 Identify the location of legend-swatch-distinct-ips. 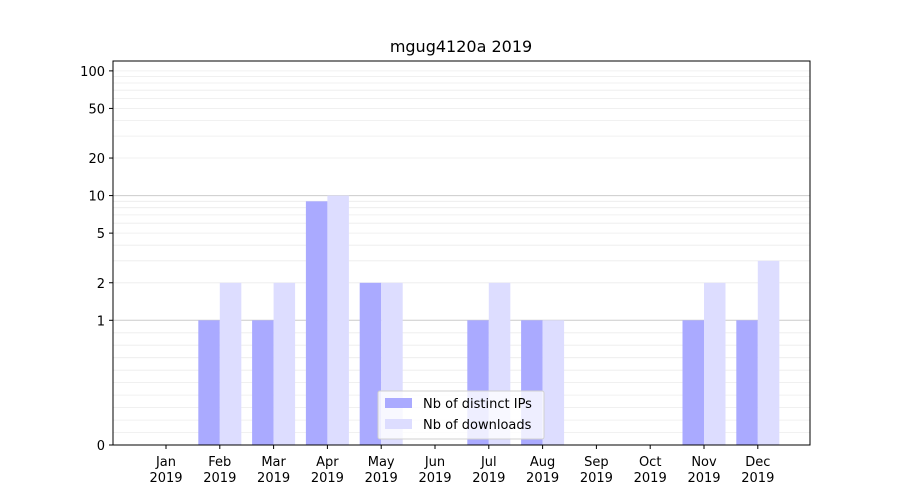
(398, 403).